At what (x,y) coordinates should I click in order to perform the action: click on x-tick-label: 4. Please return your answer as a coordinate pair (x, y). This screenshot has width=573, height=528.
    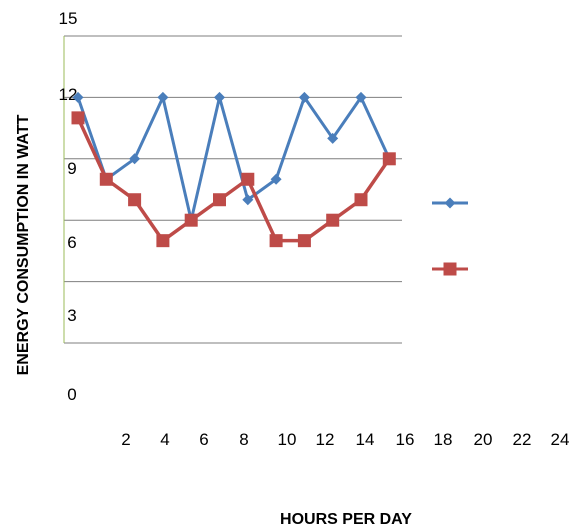
    Looking at the image, I should click on (164, 439).